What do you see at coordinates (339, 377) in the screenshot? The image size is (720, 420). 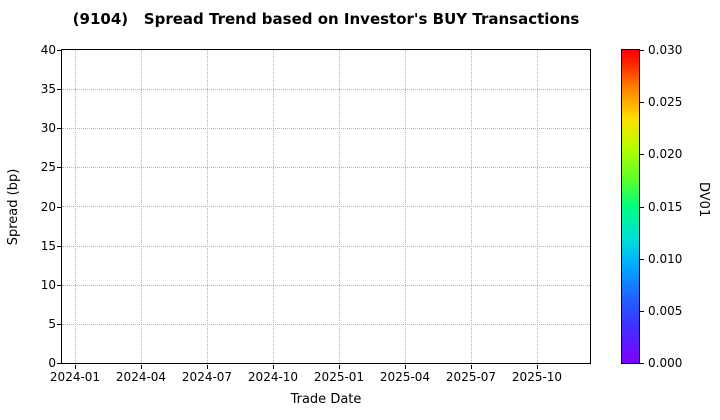 I see `x-tick-label: 2025-01` at bounding box center [339, 377].